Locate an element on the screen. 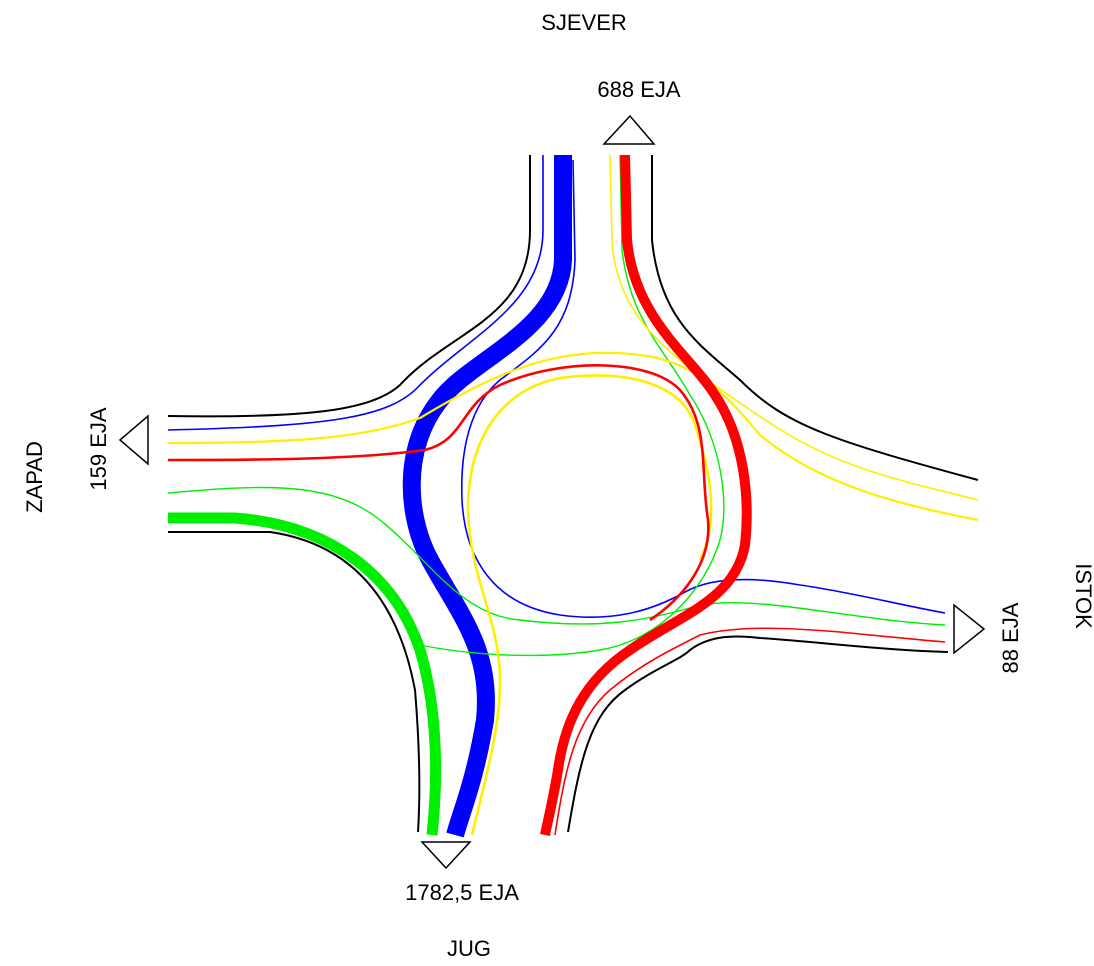 The image size is (1094, 966). blue-north-west-outer is located at coordinates (355, 293).